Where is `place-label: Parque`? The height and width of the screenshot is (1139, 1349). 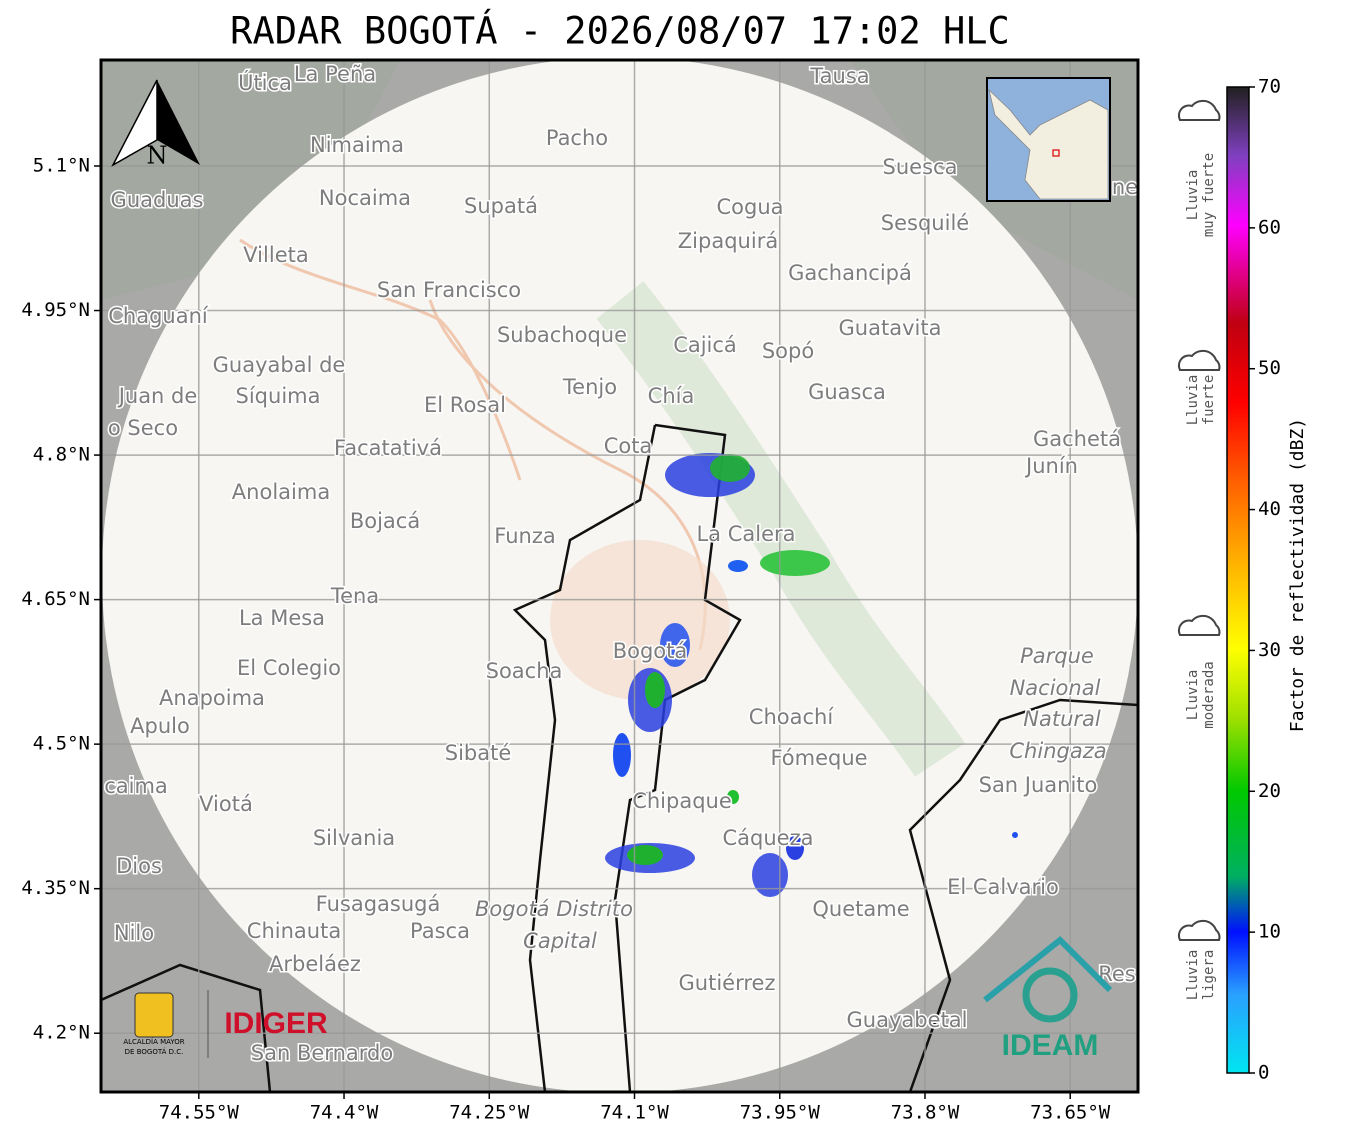 place-label: Parque is located at coordinates (1057, 656).